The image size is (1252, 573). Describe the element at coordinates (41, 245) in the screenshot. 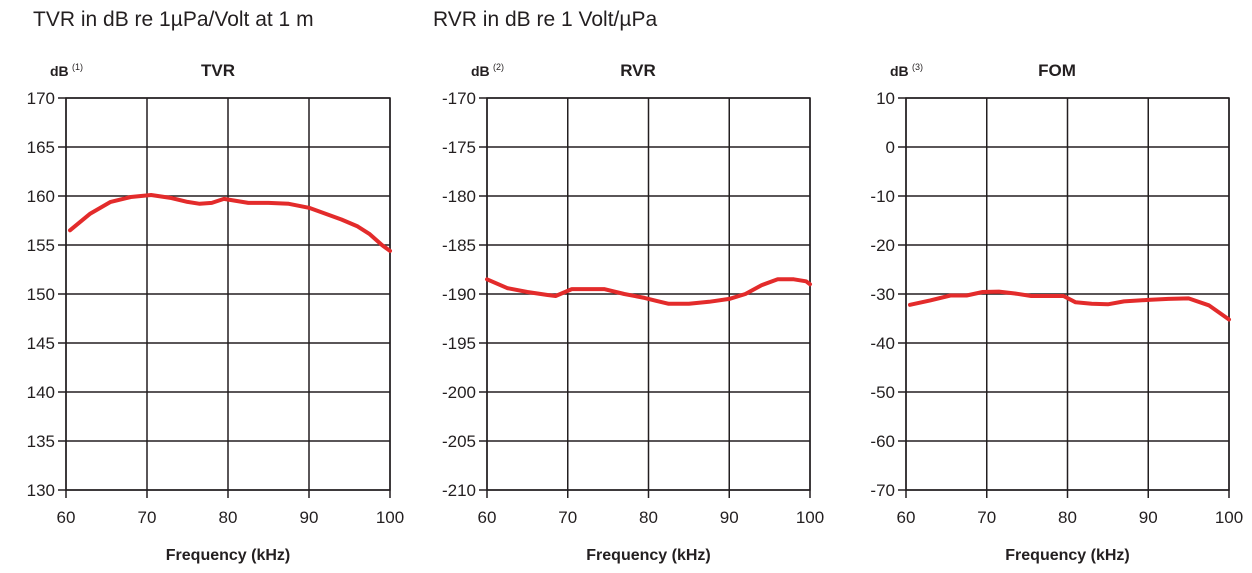

I see `tvr-ytick-label: 155` at that location.